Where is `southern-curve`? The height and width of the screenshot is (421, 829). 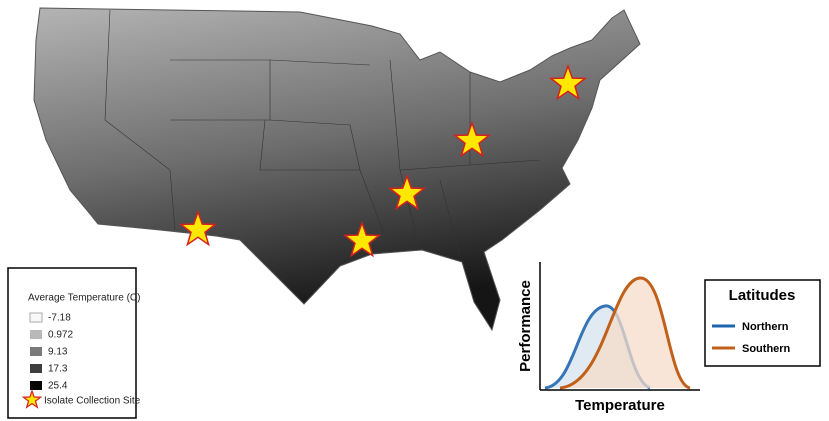
southern-curve is located at coordinates (625, 333).